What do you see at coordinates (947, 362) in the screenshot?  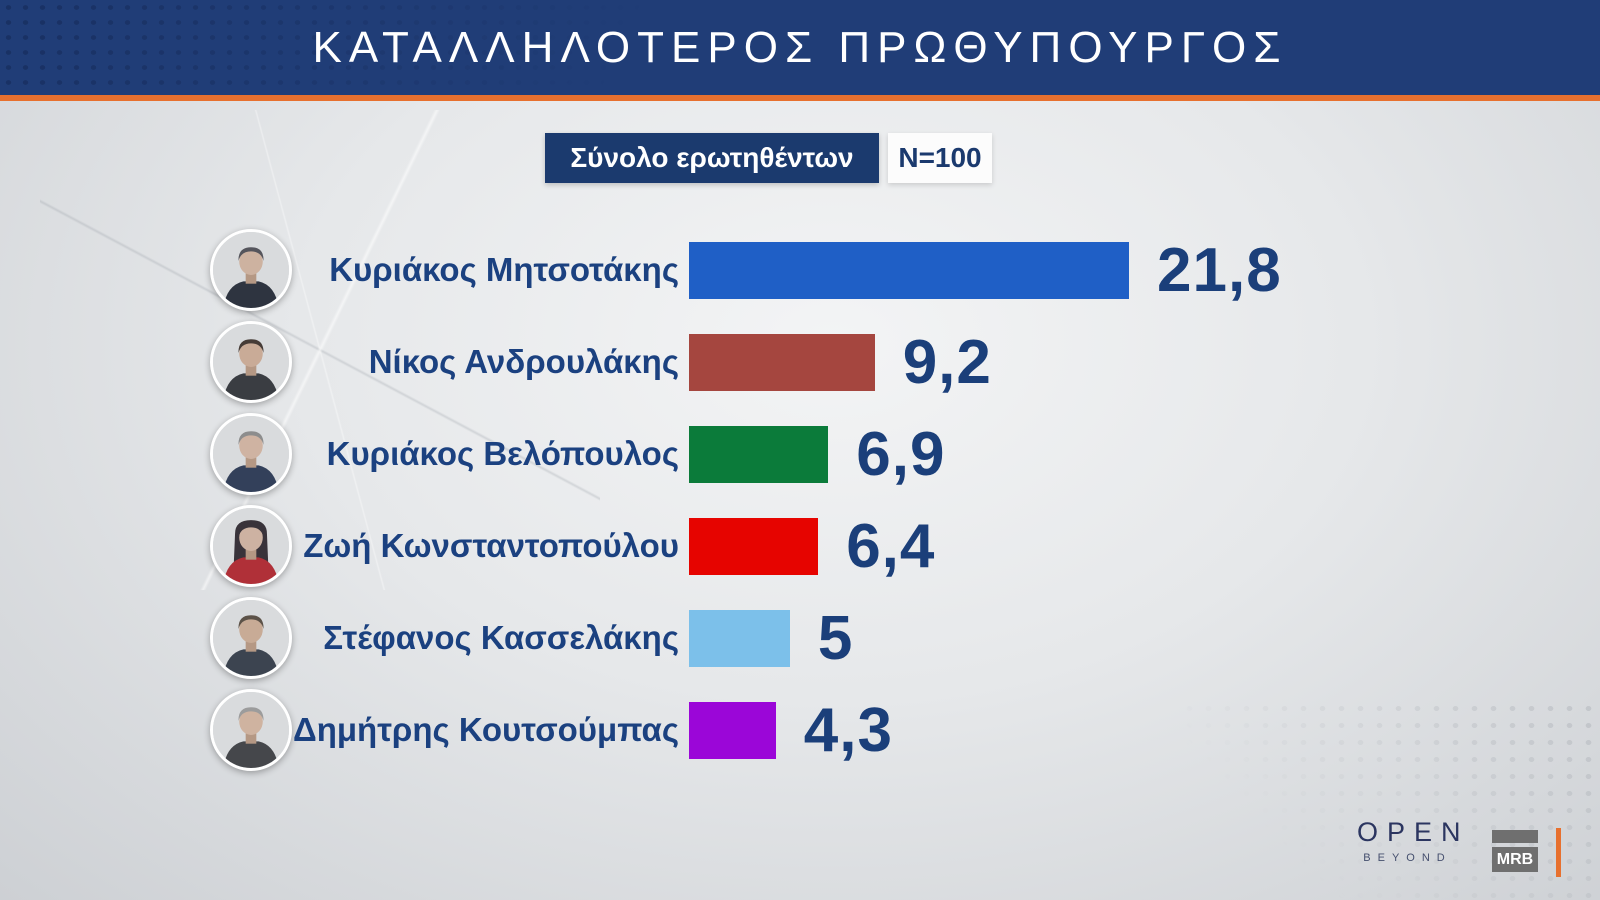 I see `value-label: 9,2` at bounding box center [947, 362].